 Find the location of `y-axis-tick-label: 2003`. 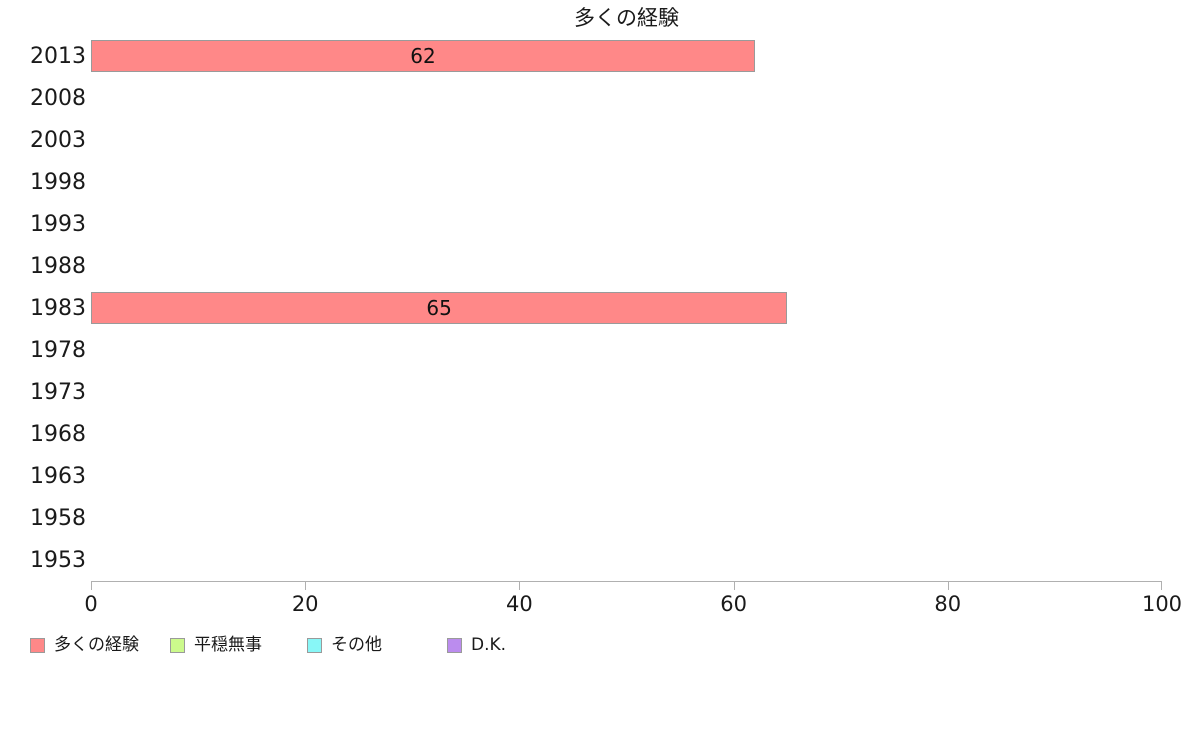

y-axis-tick-label: 2003 is located at coordinates (58, 140).